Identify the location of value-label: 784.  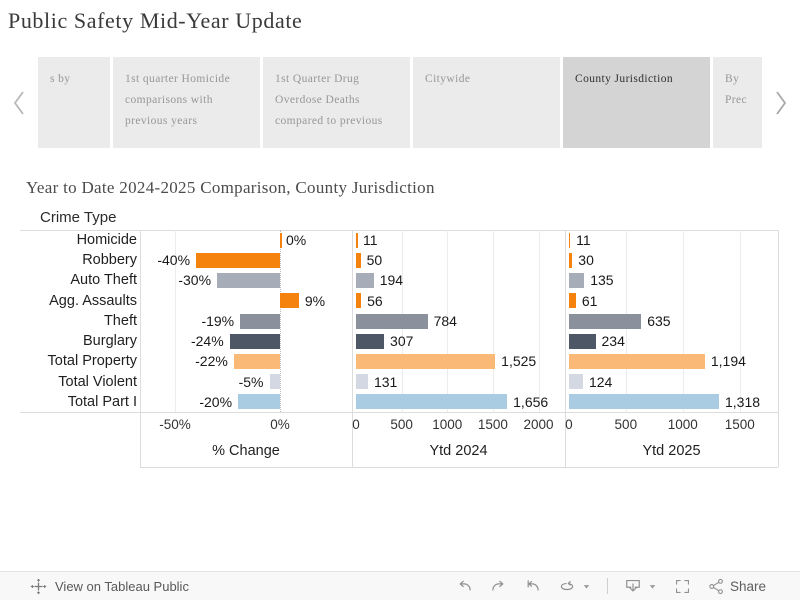
(445, 320).